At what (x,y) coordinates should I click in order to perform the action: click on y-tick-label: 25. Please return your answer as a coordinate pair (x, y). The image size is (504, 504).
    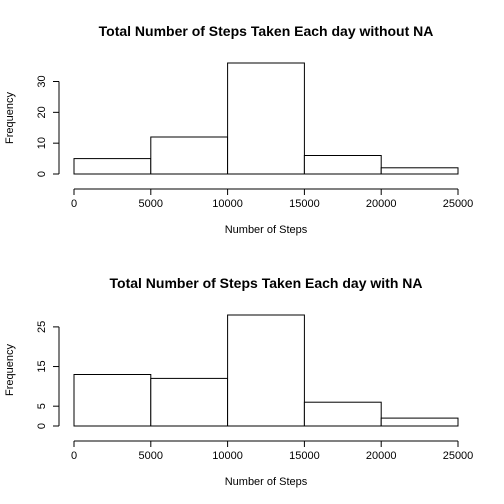
    Looking at the image, I should click on (42, 327).